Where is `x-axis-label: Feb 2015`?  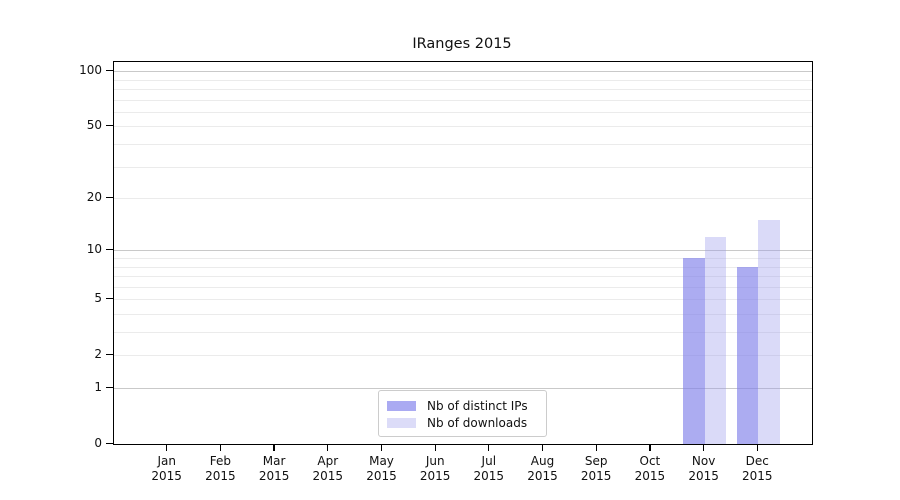
x-axis-label: Feb 2015 is located at coordinates (220, 468).